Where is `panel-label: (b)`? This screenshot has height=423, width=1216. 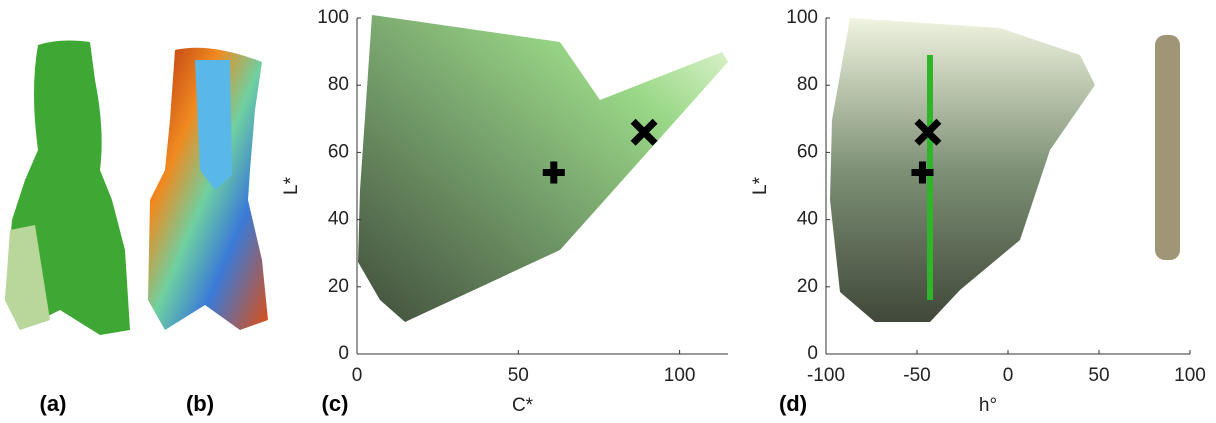 panel-label: (b) is located at coordinates (200, 403).